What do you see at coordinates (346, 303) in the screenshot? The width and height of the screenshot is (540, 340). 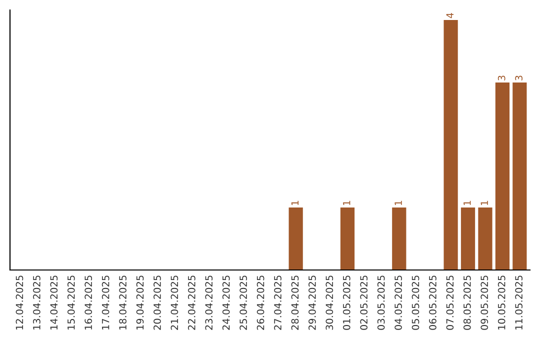 I see `x-tick-label: 01.05.2025` at bounding box center [346, 303].